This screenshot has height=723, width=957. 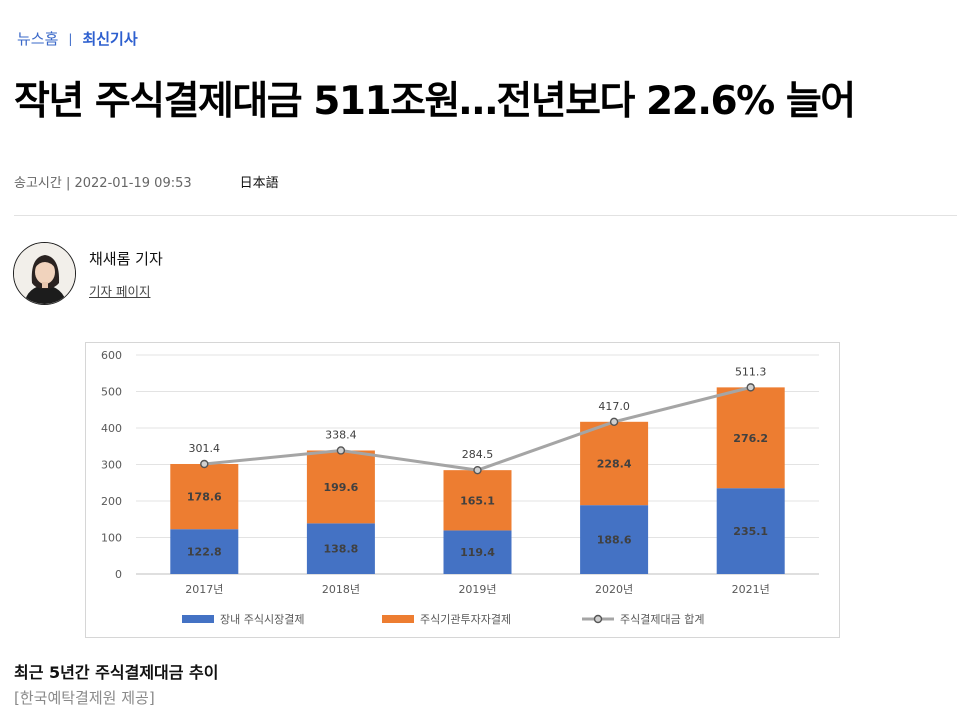 I want to click on total-value-label: 338.4, so click(x=341, y=434).